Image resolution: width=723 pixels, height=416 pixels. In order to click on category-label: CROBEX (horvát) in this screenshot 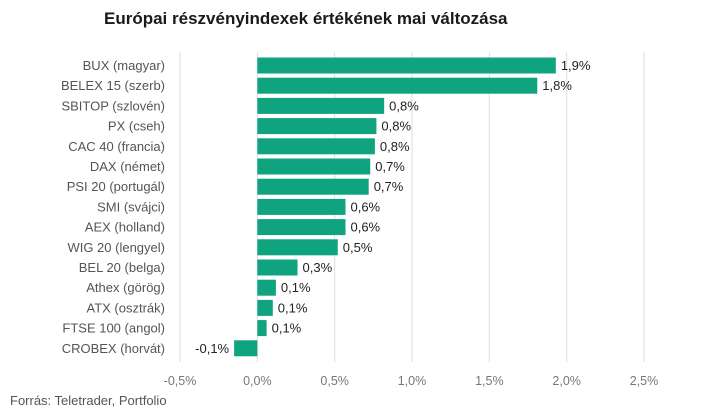, I will do `click(113, 348)`.